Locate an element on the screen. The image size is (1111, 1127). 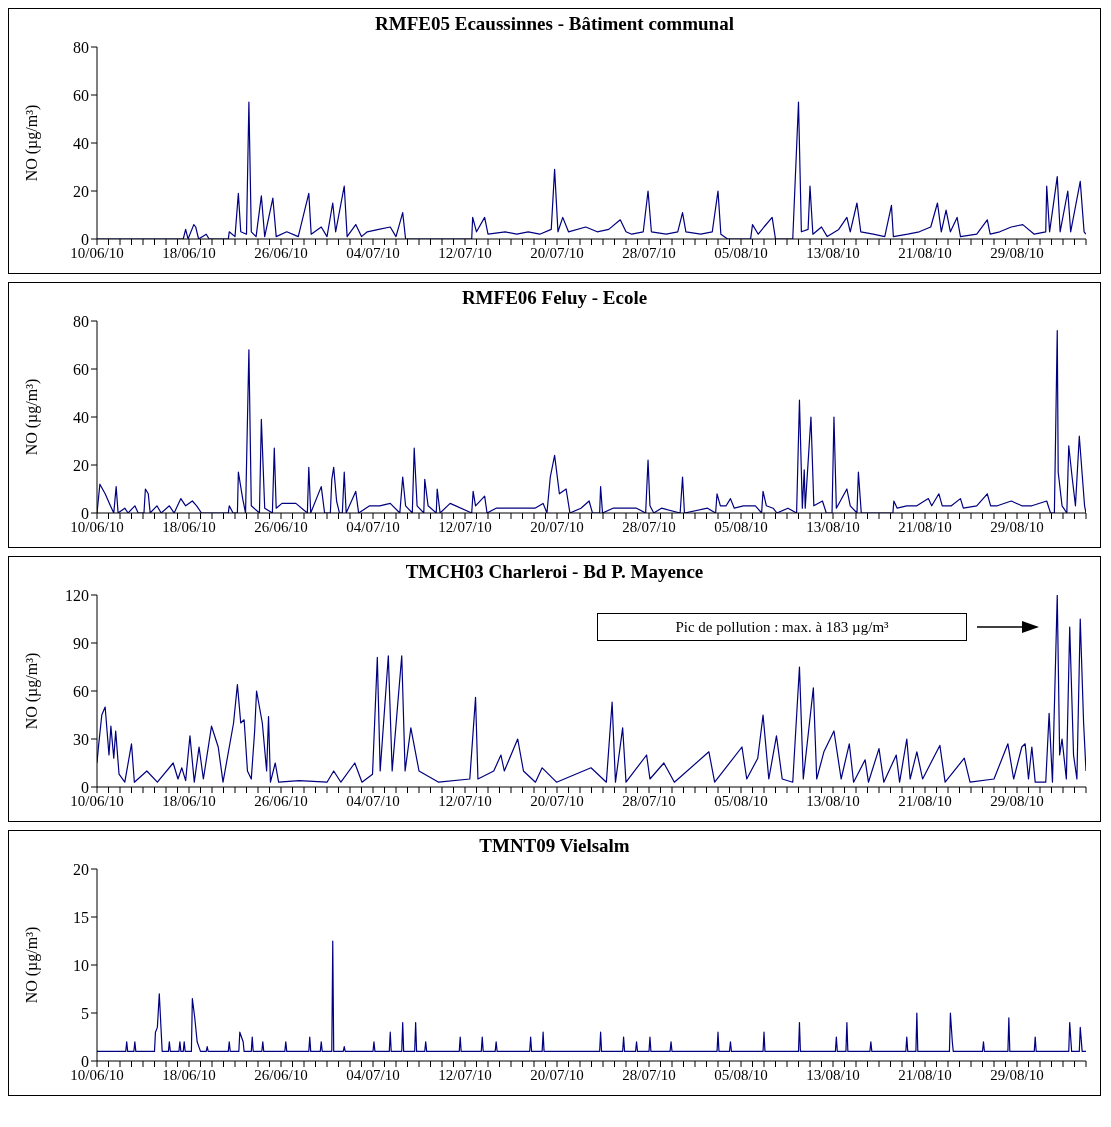
y-tick-label: 120 is located at coordinates (77, 595).